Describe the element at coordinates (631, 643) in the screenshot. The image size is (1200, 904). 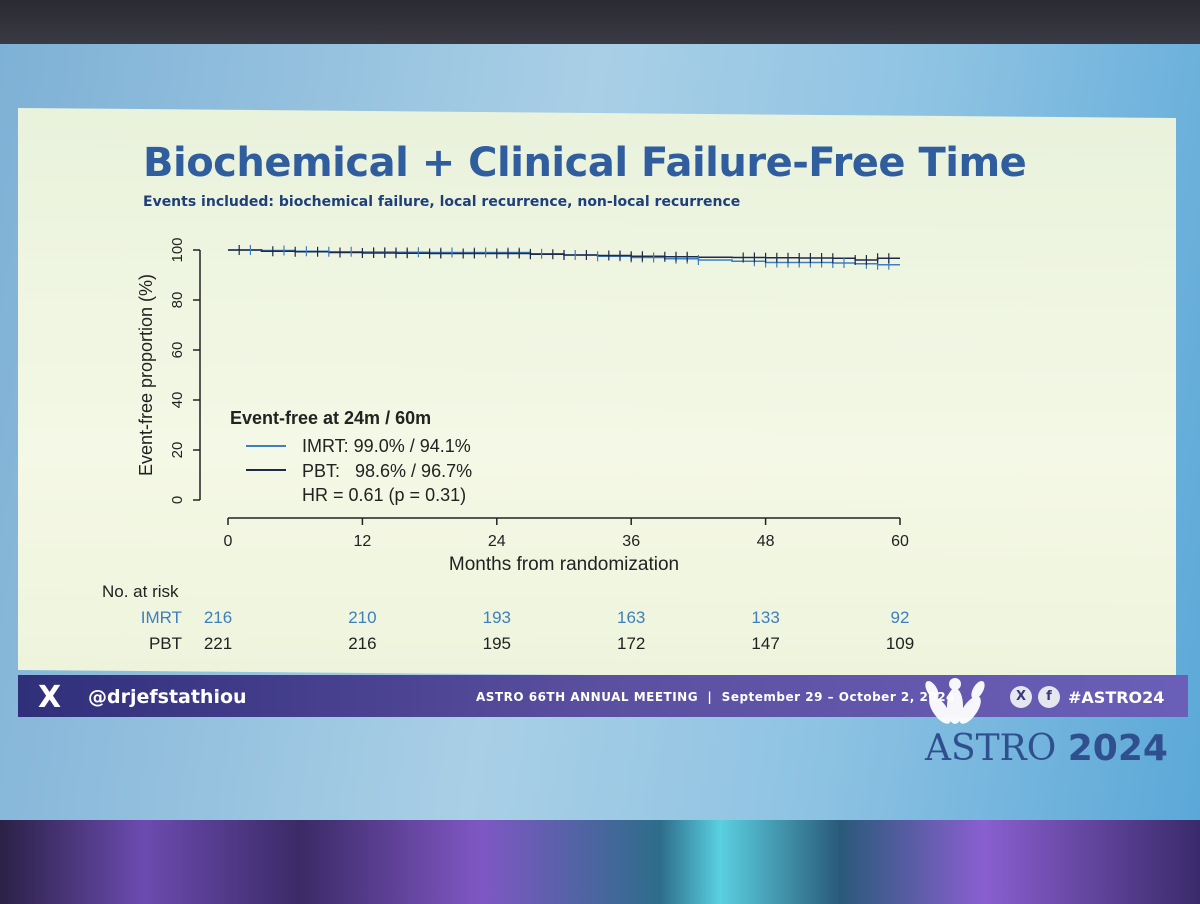
I see `risk-cell: 172` at that location.